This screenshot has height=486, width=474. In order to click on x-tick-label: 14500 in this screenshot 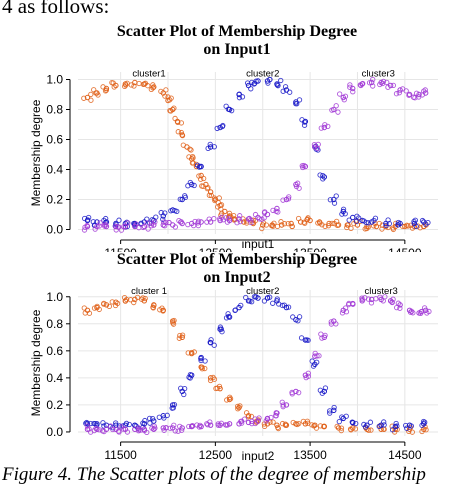, I will do `click(405, 249)`.